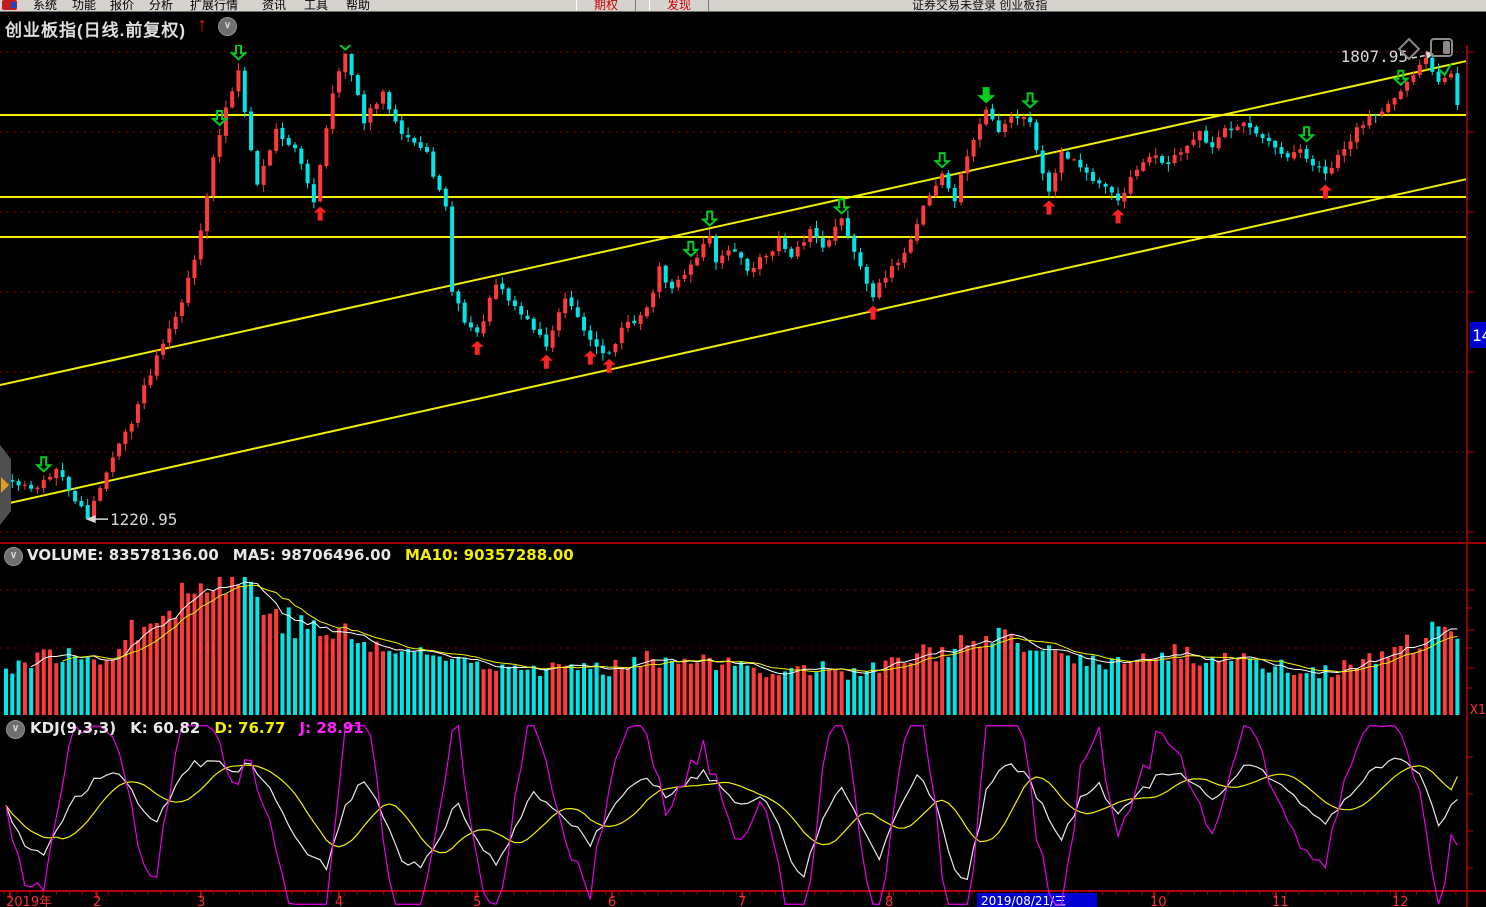  Describe the element at coordinates (1441, 47) in the screenshot. I see `split-panel-icon` at that location.